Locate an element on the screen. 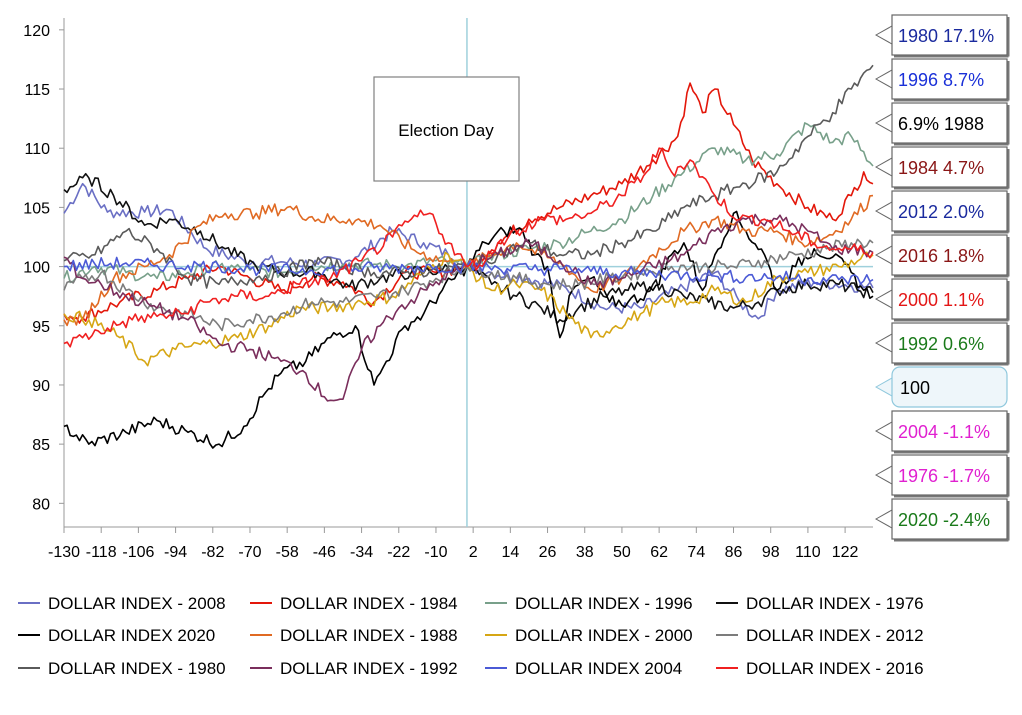 The width and height of the screenshot is (1022, 715). y-tick-label: 105 is located at coordinates (36, 208).